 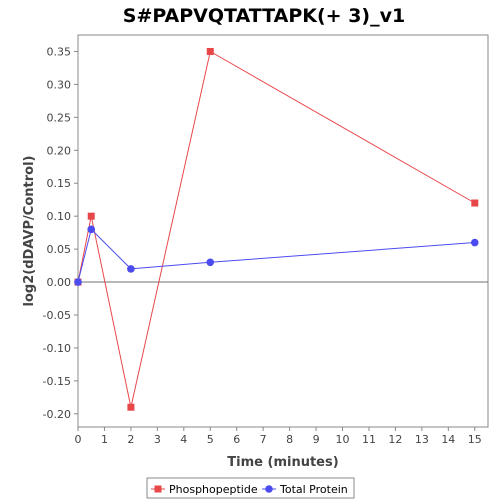 I want to click on legend-marker-total-protein, so click(x=269, y=489).